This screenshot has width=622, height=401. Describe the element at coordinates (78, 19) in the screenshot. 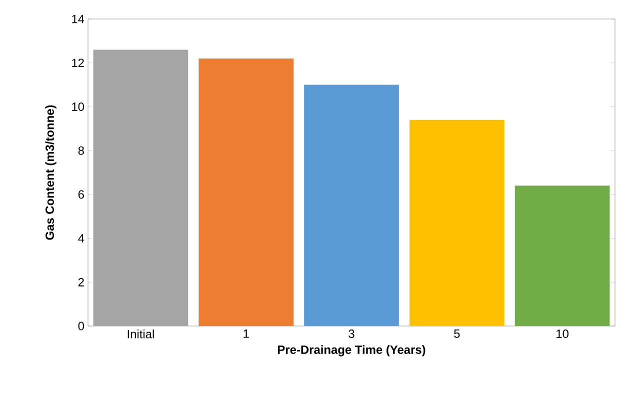

I see `y-tick-label: 14` at that location.